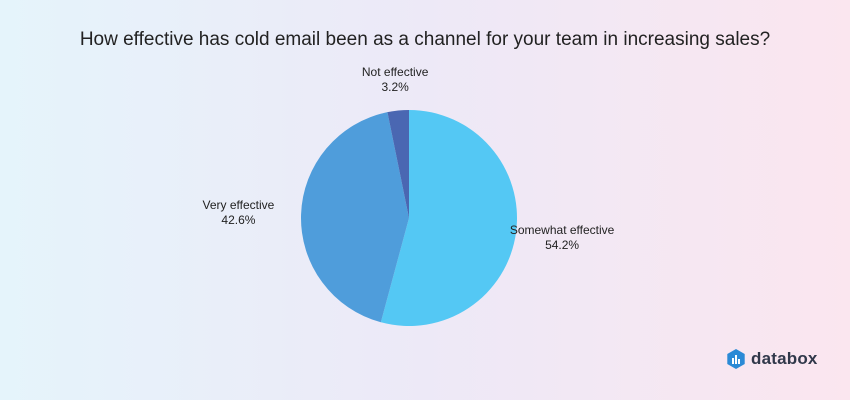 This screenshot has width=850, height=400. Describe the element at coordinates (395, 87) in the screenshot. I see `slice-label-value: 3.2%` at that location.